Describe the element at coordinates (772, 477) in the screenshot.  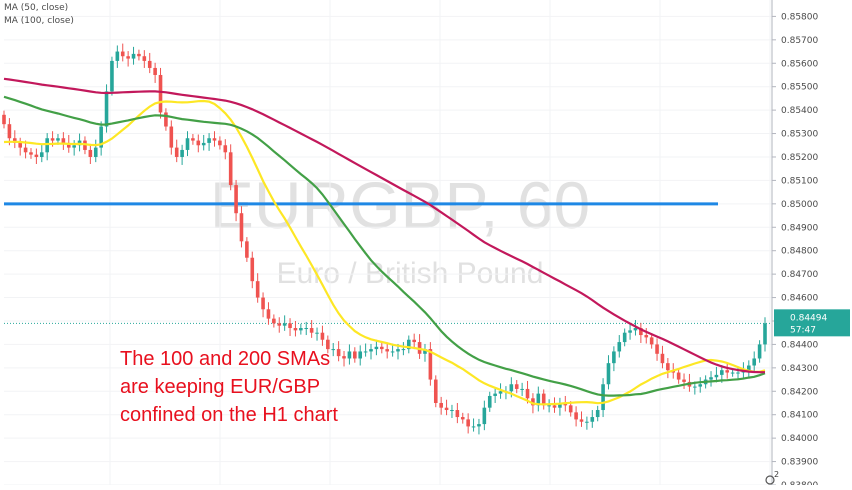
I see `notification-icon: 2` at that location.